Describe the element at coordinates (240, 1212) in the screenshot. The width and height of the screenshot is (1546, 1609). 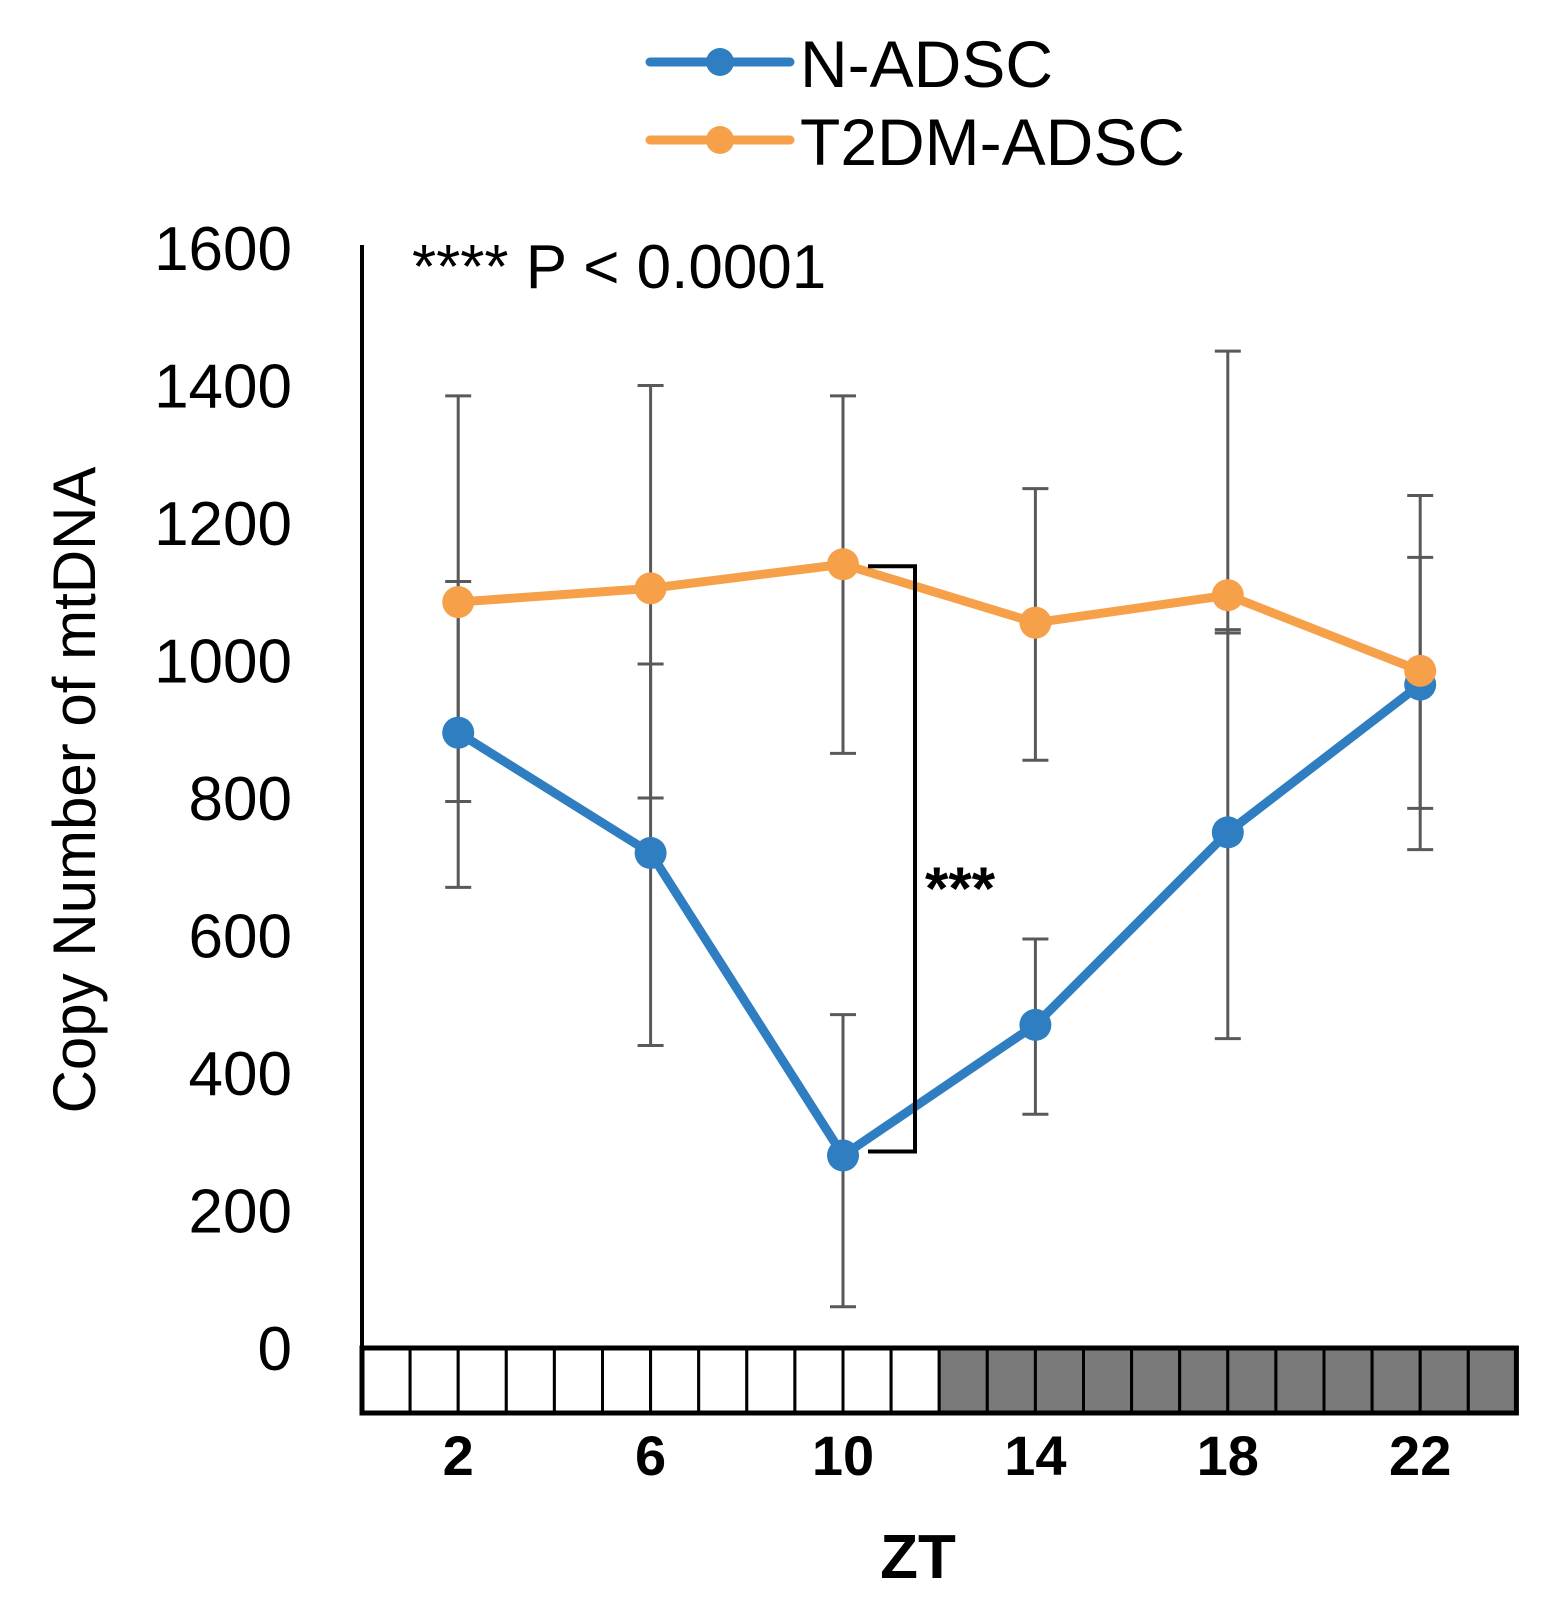
I see `y-tick-label: 200` at that location.